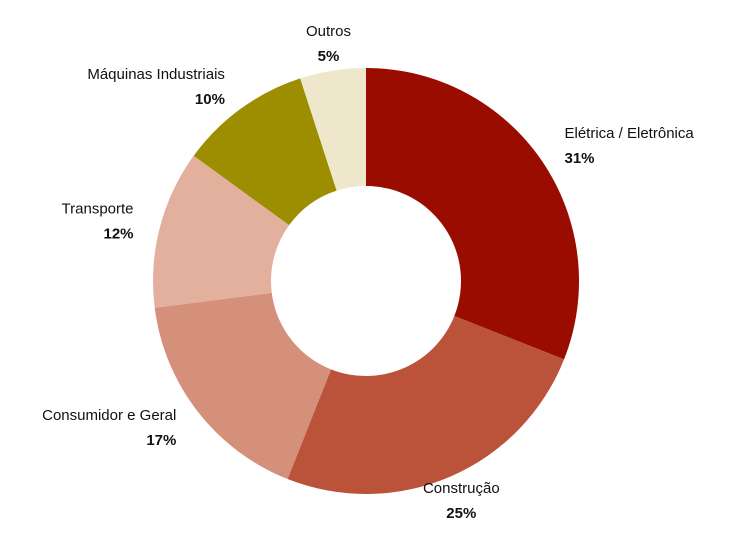 The width and height of the screenshot is (743, 545). What do you see at coordinates (629, 133) in the screenshot?
I see `slice-label: Elétrica / Eletrônica` at bounding box center [629, 133].